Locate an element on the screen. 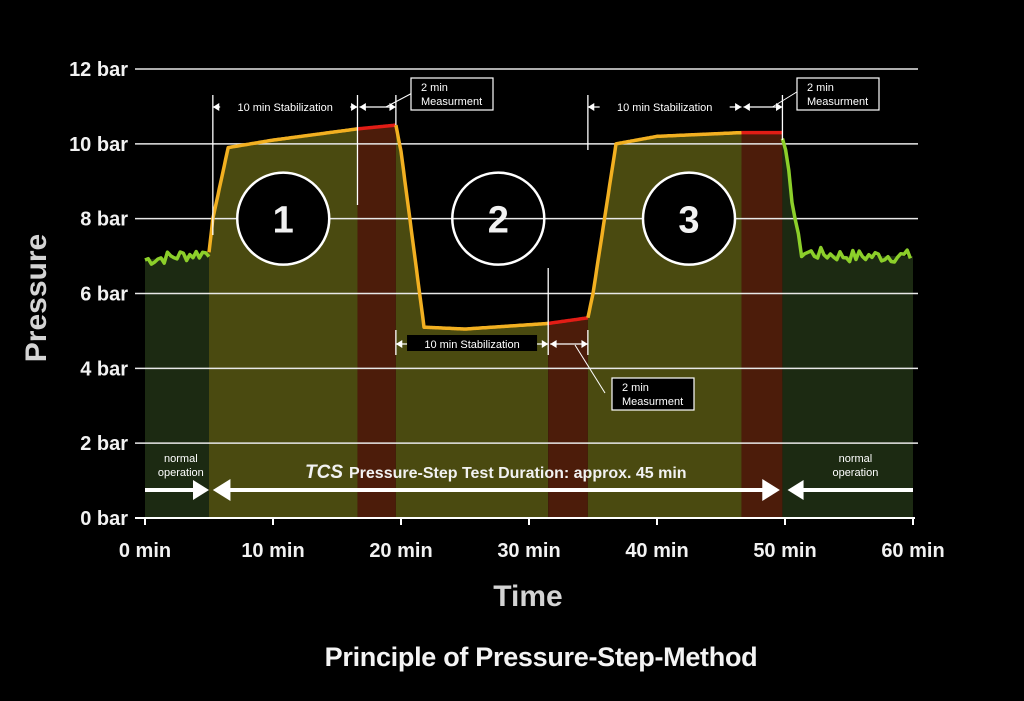 The image size is (1024, 701). y-axis-title: Pressure is located at coordinates (36, 298).